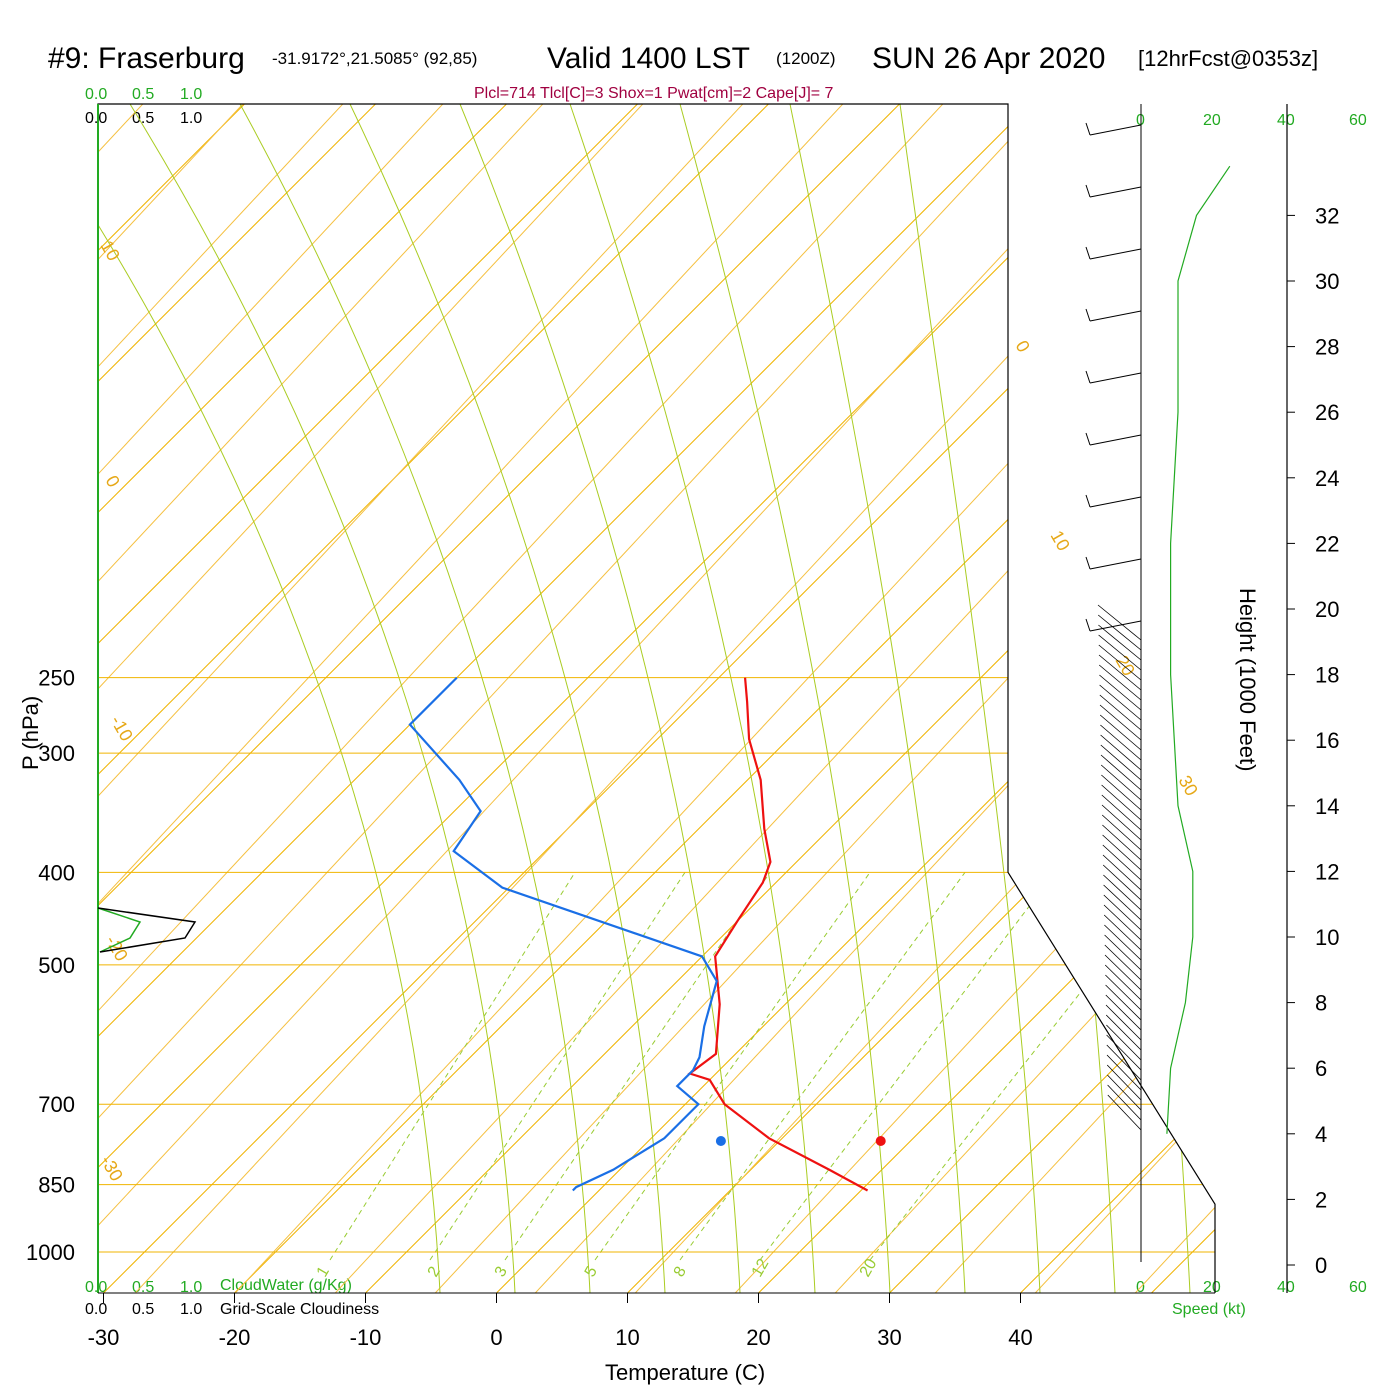 Image resolution: width=1400 pixels, height=1400 pixels. What do you see at coordinates (96, 118) in the screenshot?
I see `cloud-top-black-0: 0.0` at bounding box center [96, 118].